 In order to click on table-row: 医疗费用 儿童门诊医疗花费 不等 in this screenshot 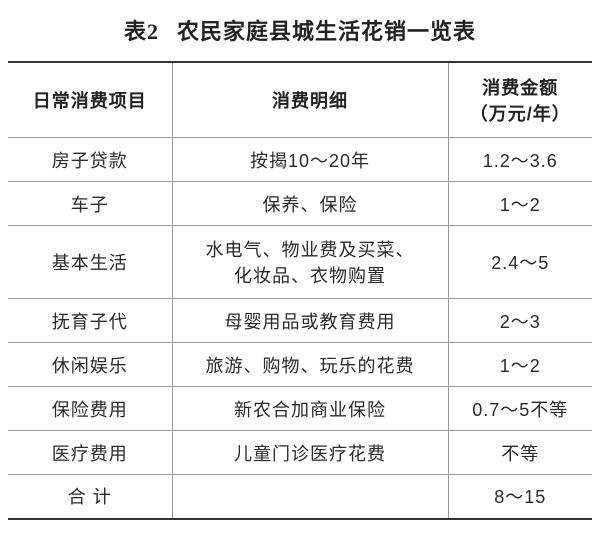, I will do `click(300, 452)`.